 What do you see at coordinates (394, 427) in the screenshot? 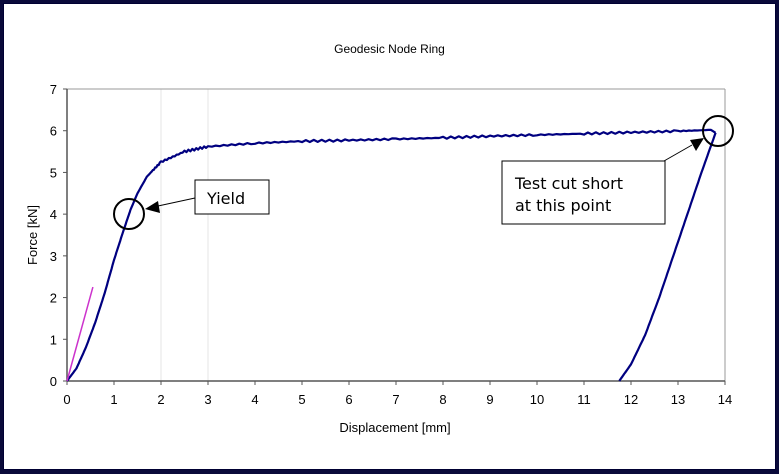
I see `x-axis-title: Displacement [mm]` at bounding box center [394, 427].